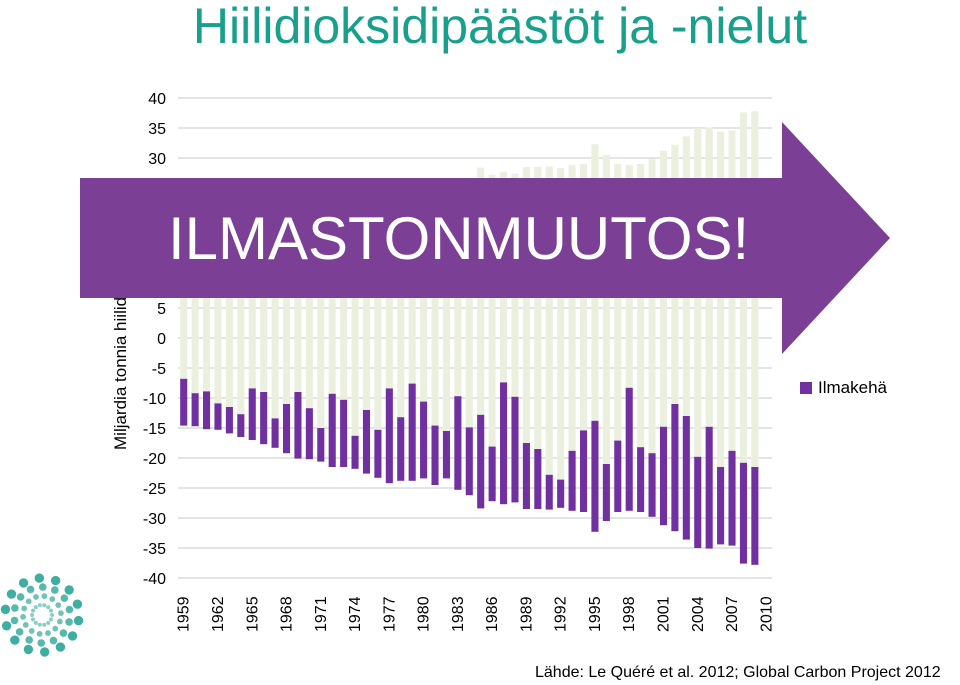 Image resolution: width=960 pixels, height=685 pixels. What do you see at coordinates (500, 27) in the screenshot?
I see `chart-title: Hiilidioksidipäästöt ja -nielut` at bounding box center [500, 27].